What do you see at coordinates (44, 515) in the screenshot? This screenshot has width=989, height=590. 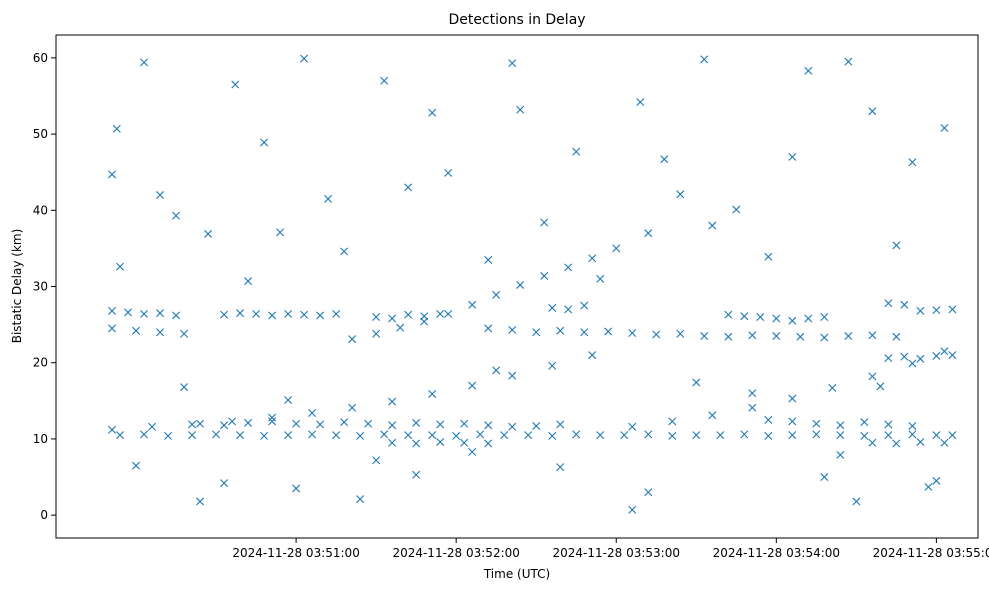 I see `y-tick-label: 0` at bounding box center [44, 515].